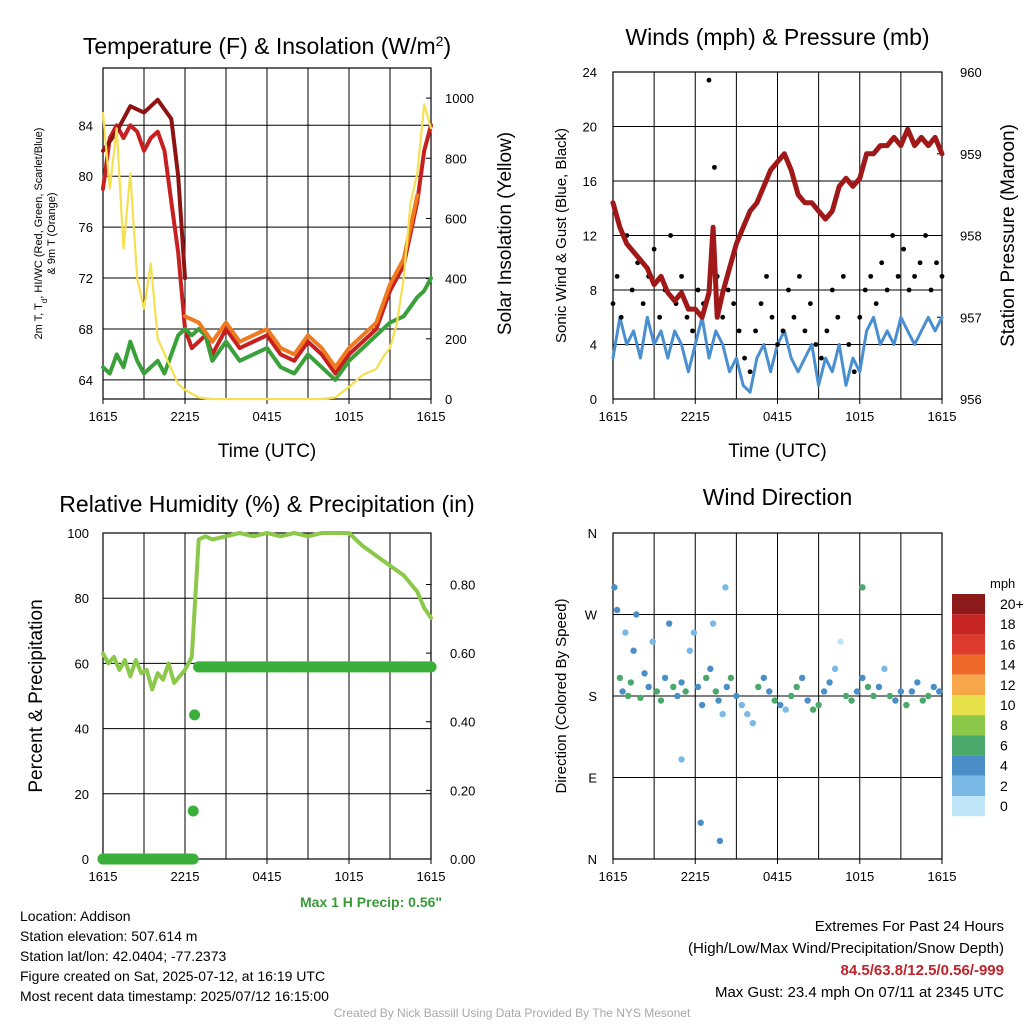  Describe the element at coordinates (592, 778) in the screenshot. I see `y-tick-label: E` at that location.